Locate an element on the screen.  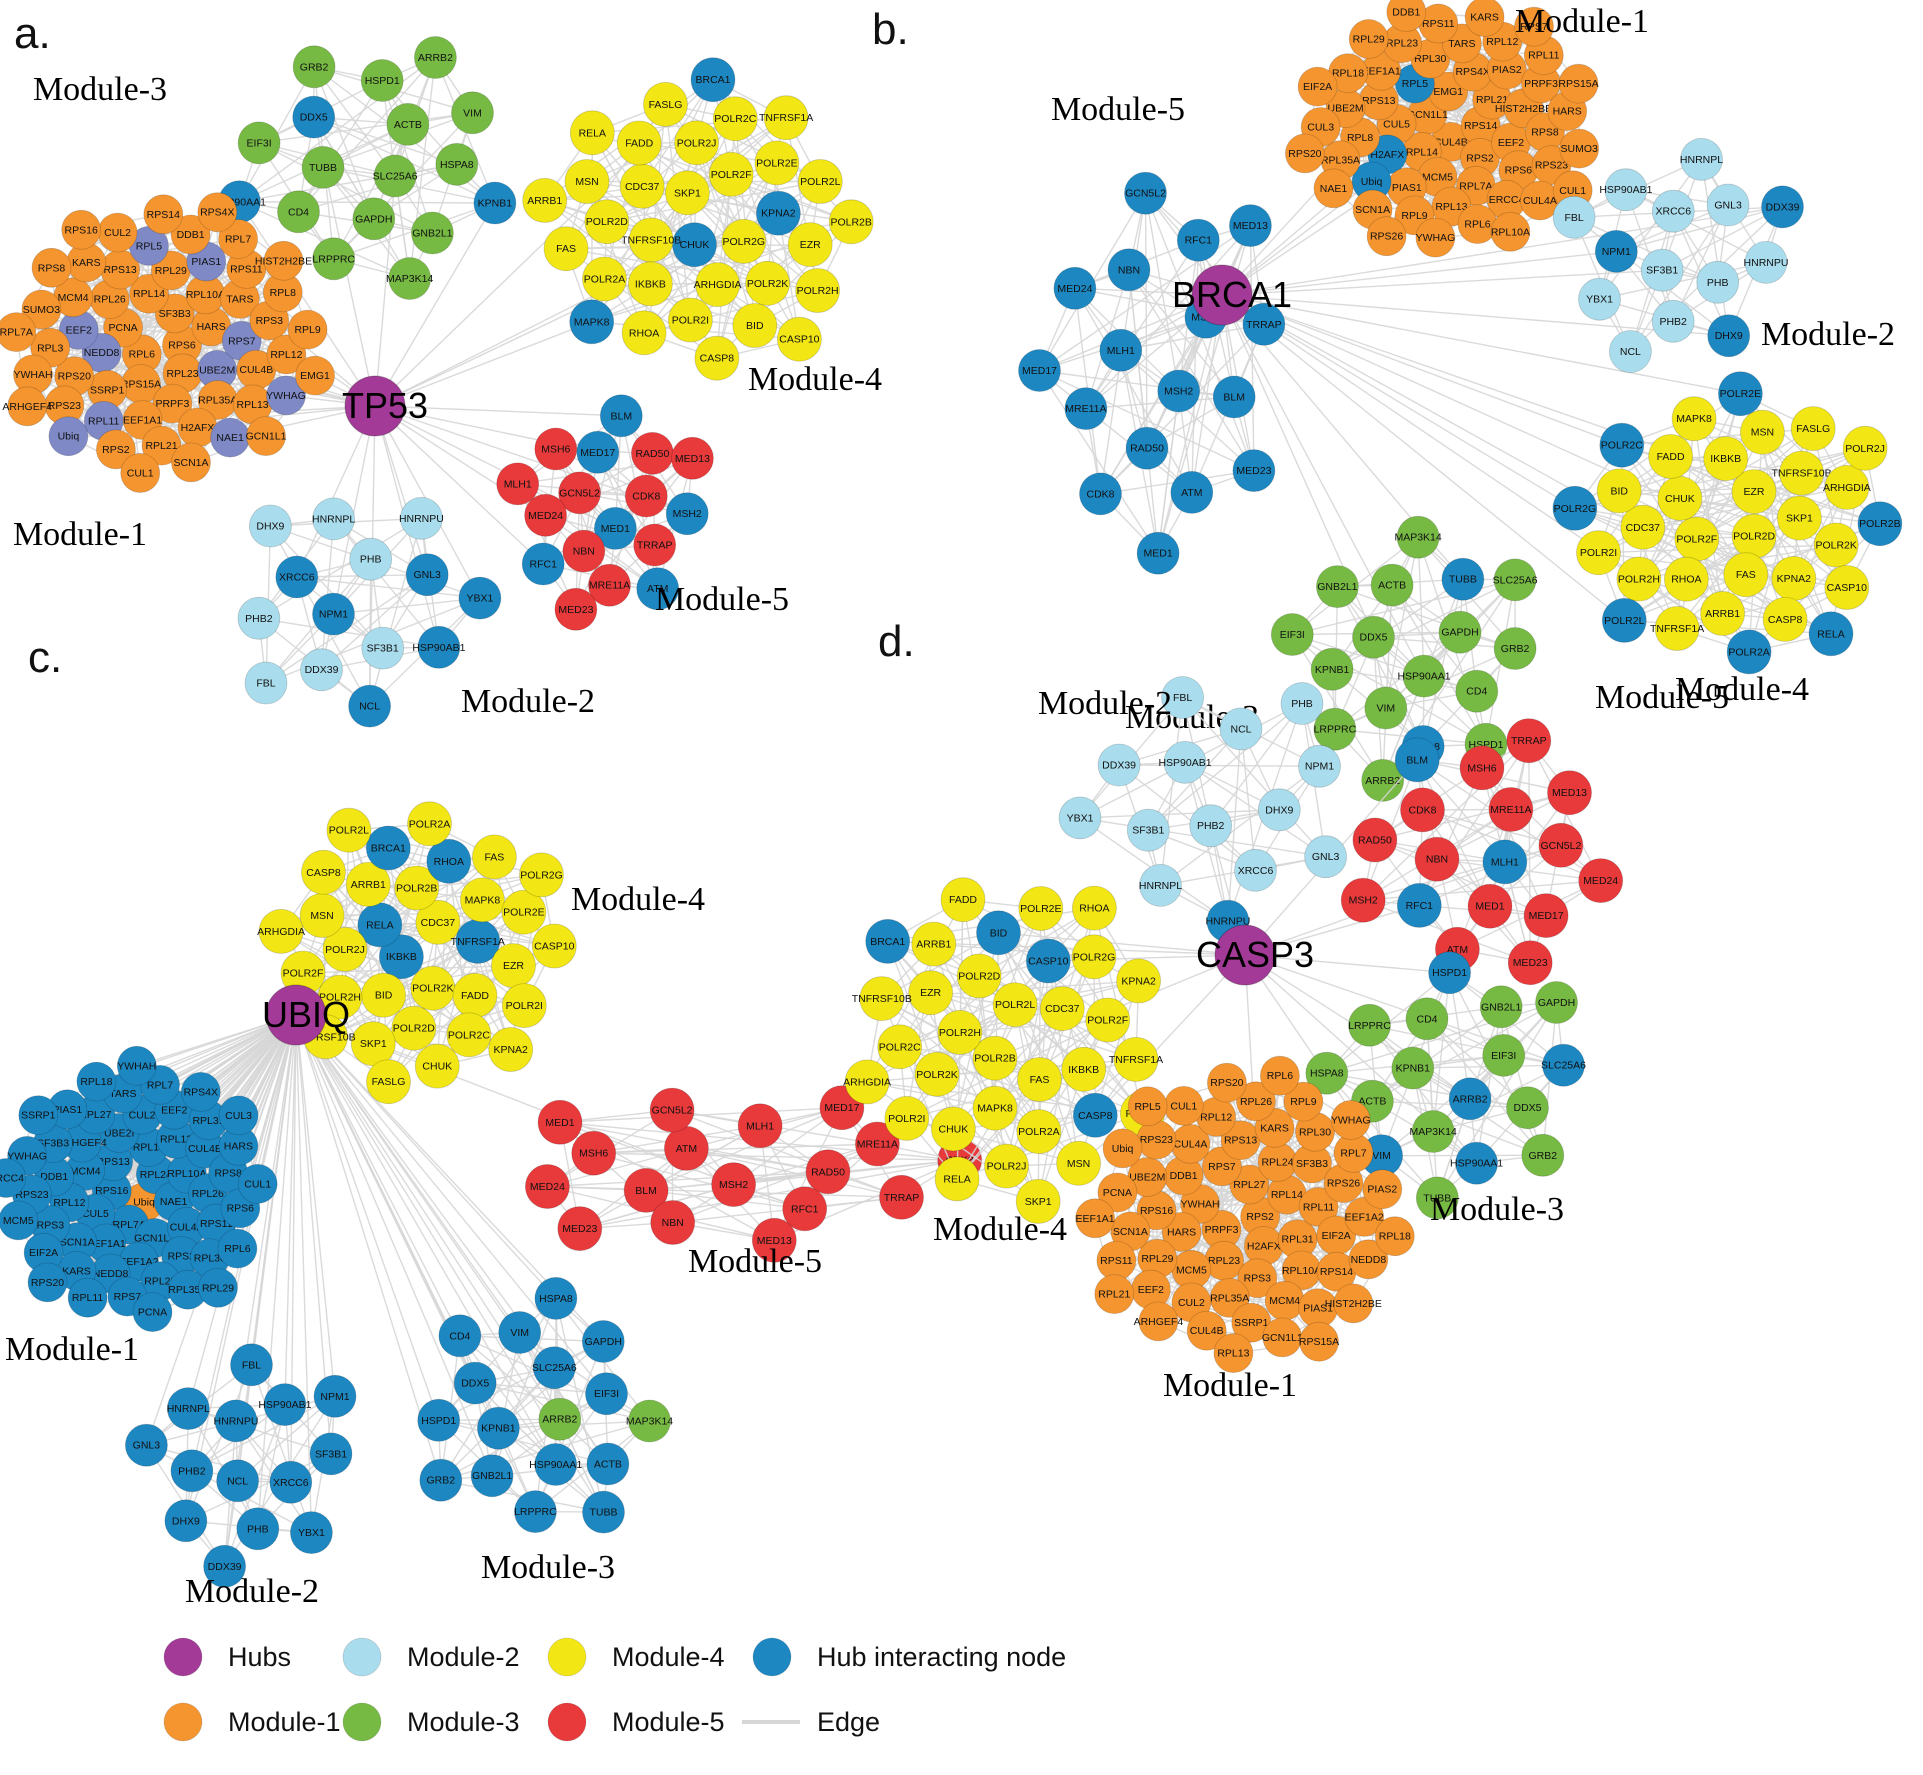
node-CDK8: CDK8 is located at coordinates (1422, 810).